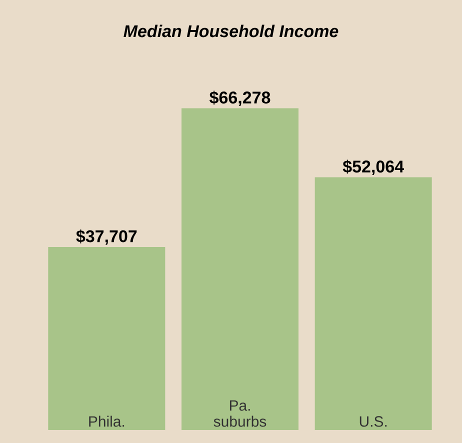 This screenshot has height=443, width=462. Describe the element at coordinates (231, 31) in the screenshot. I see `chart-title: Median Household Income` at that location.